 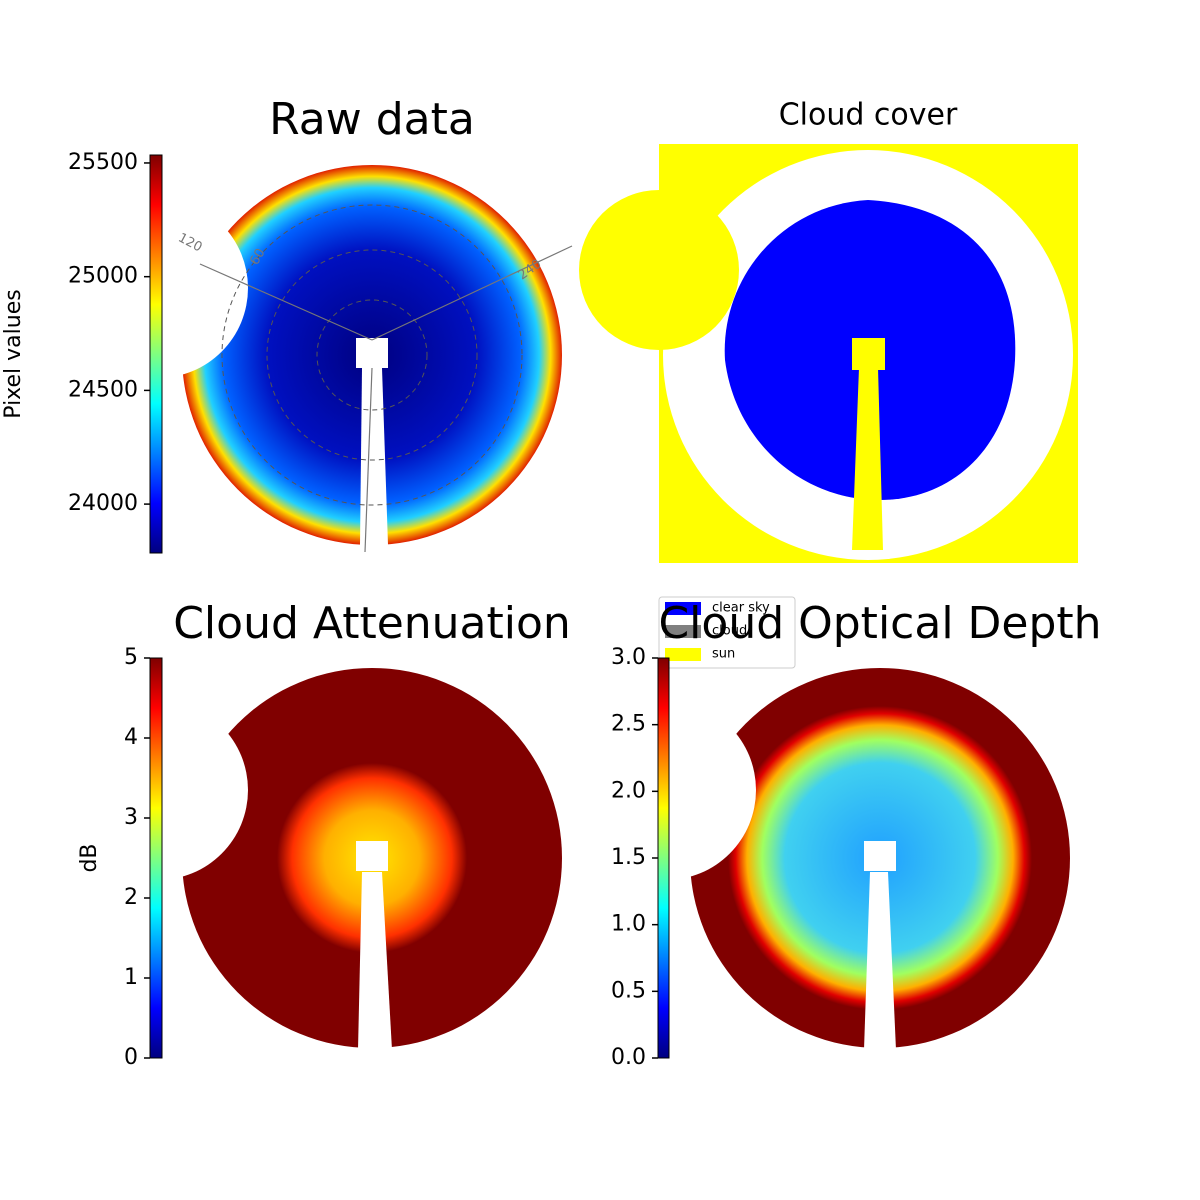 I want to click on colorbar-tick-label: 25500, so click(x=103, y=162).